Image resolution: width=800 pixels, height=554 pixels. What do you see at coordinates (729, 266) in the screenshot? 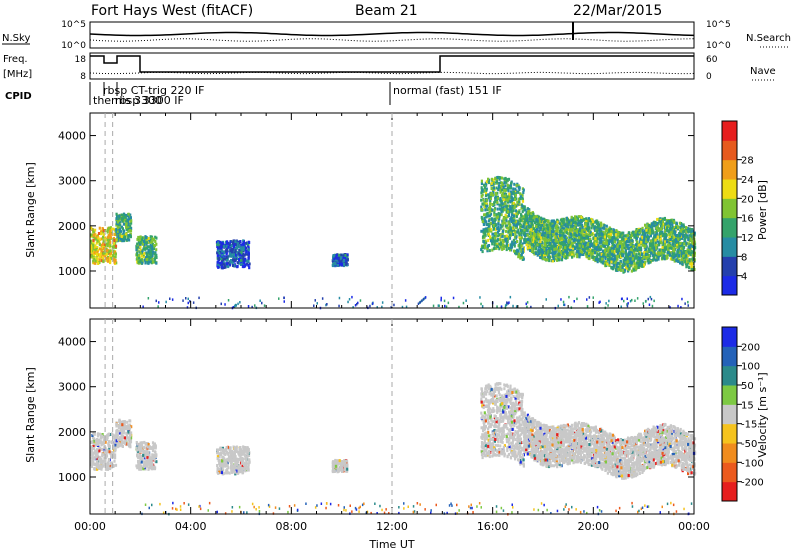
I see `colorbar-segment` at bounding box center [729, 266].